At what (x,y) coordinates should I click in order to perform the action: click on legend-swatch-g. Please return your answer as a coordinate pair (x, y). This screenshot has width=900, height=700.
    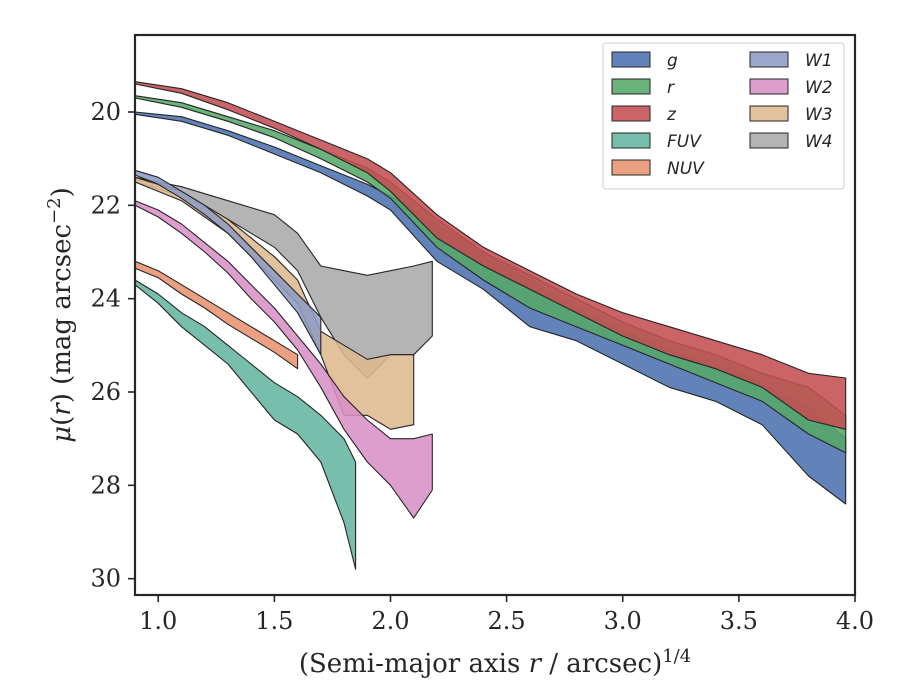
    Looking at the image, I should click on (631, 59).